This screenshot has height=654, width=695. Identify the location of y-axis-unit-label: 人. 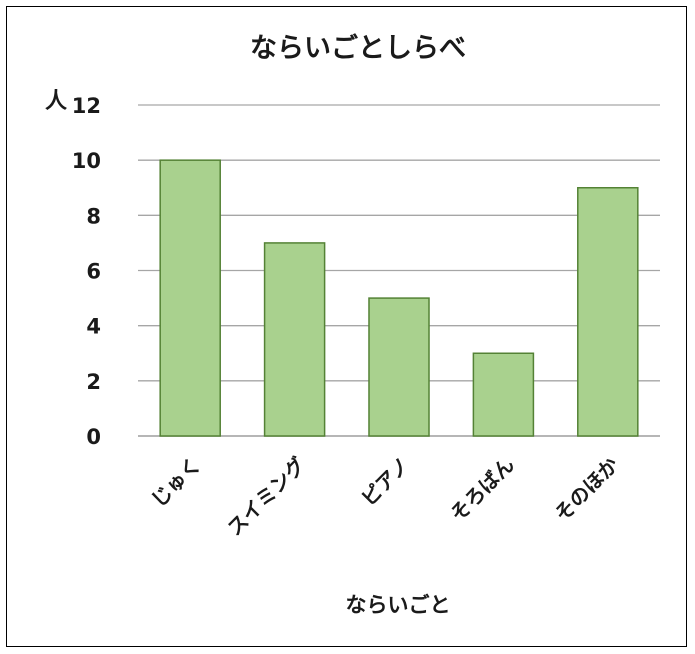
(56, 101).